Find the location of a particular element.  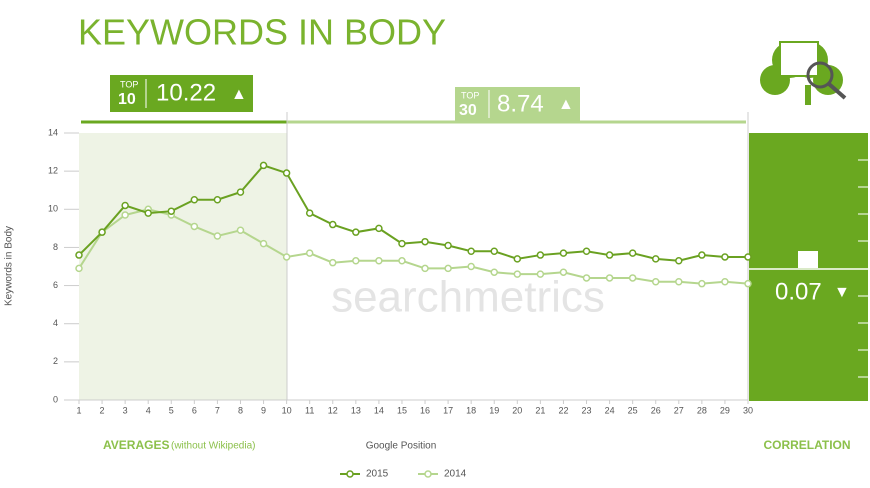

x-tick-label: 15 is located at coordinates (402, 410).